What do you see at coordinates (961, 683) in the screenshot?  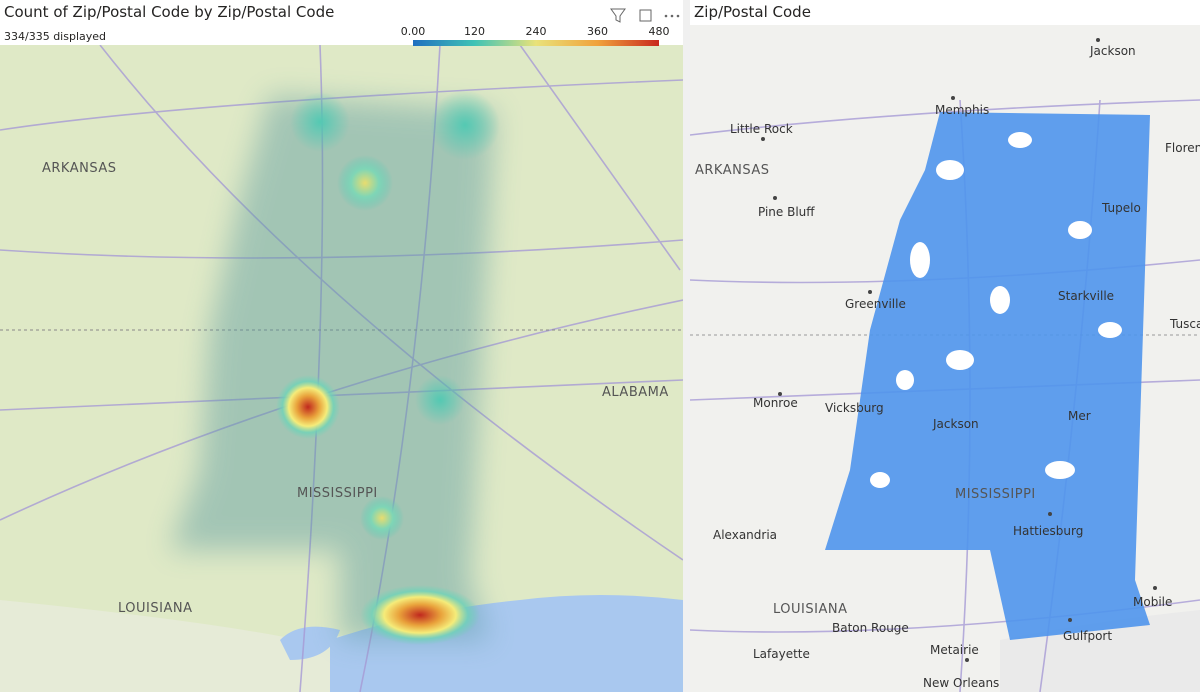 I see `map-label: New Orleans` at bounding box center [961, 683].